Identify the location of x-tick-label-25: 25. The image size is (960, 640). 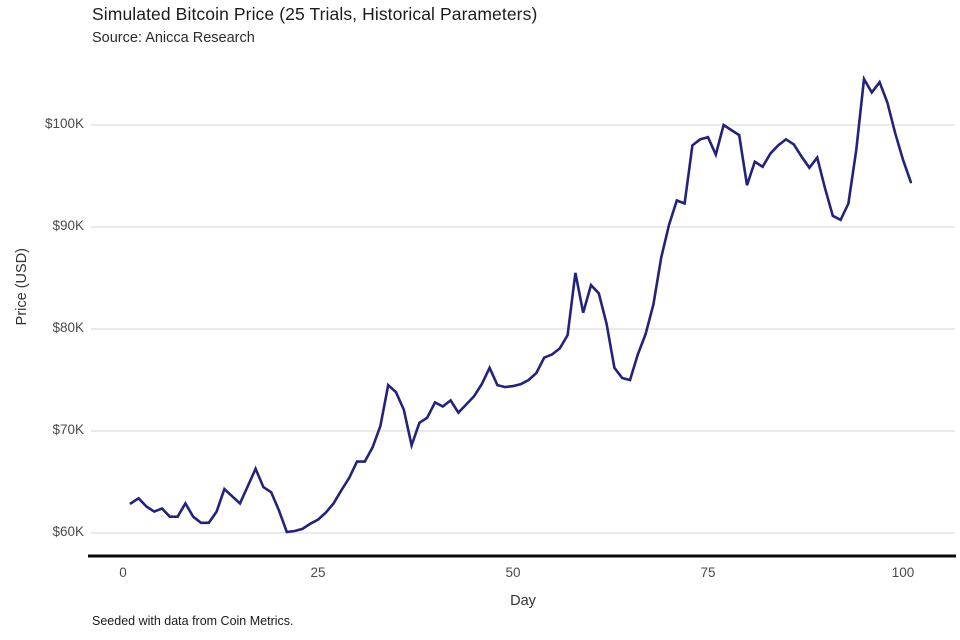
(318, 572).